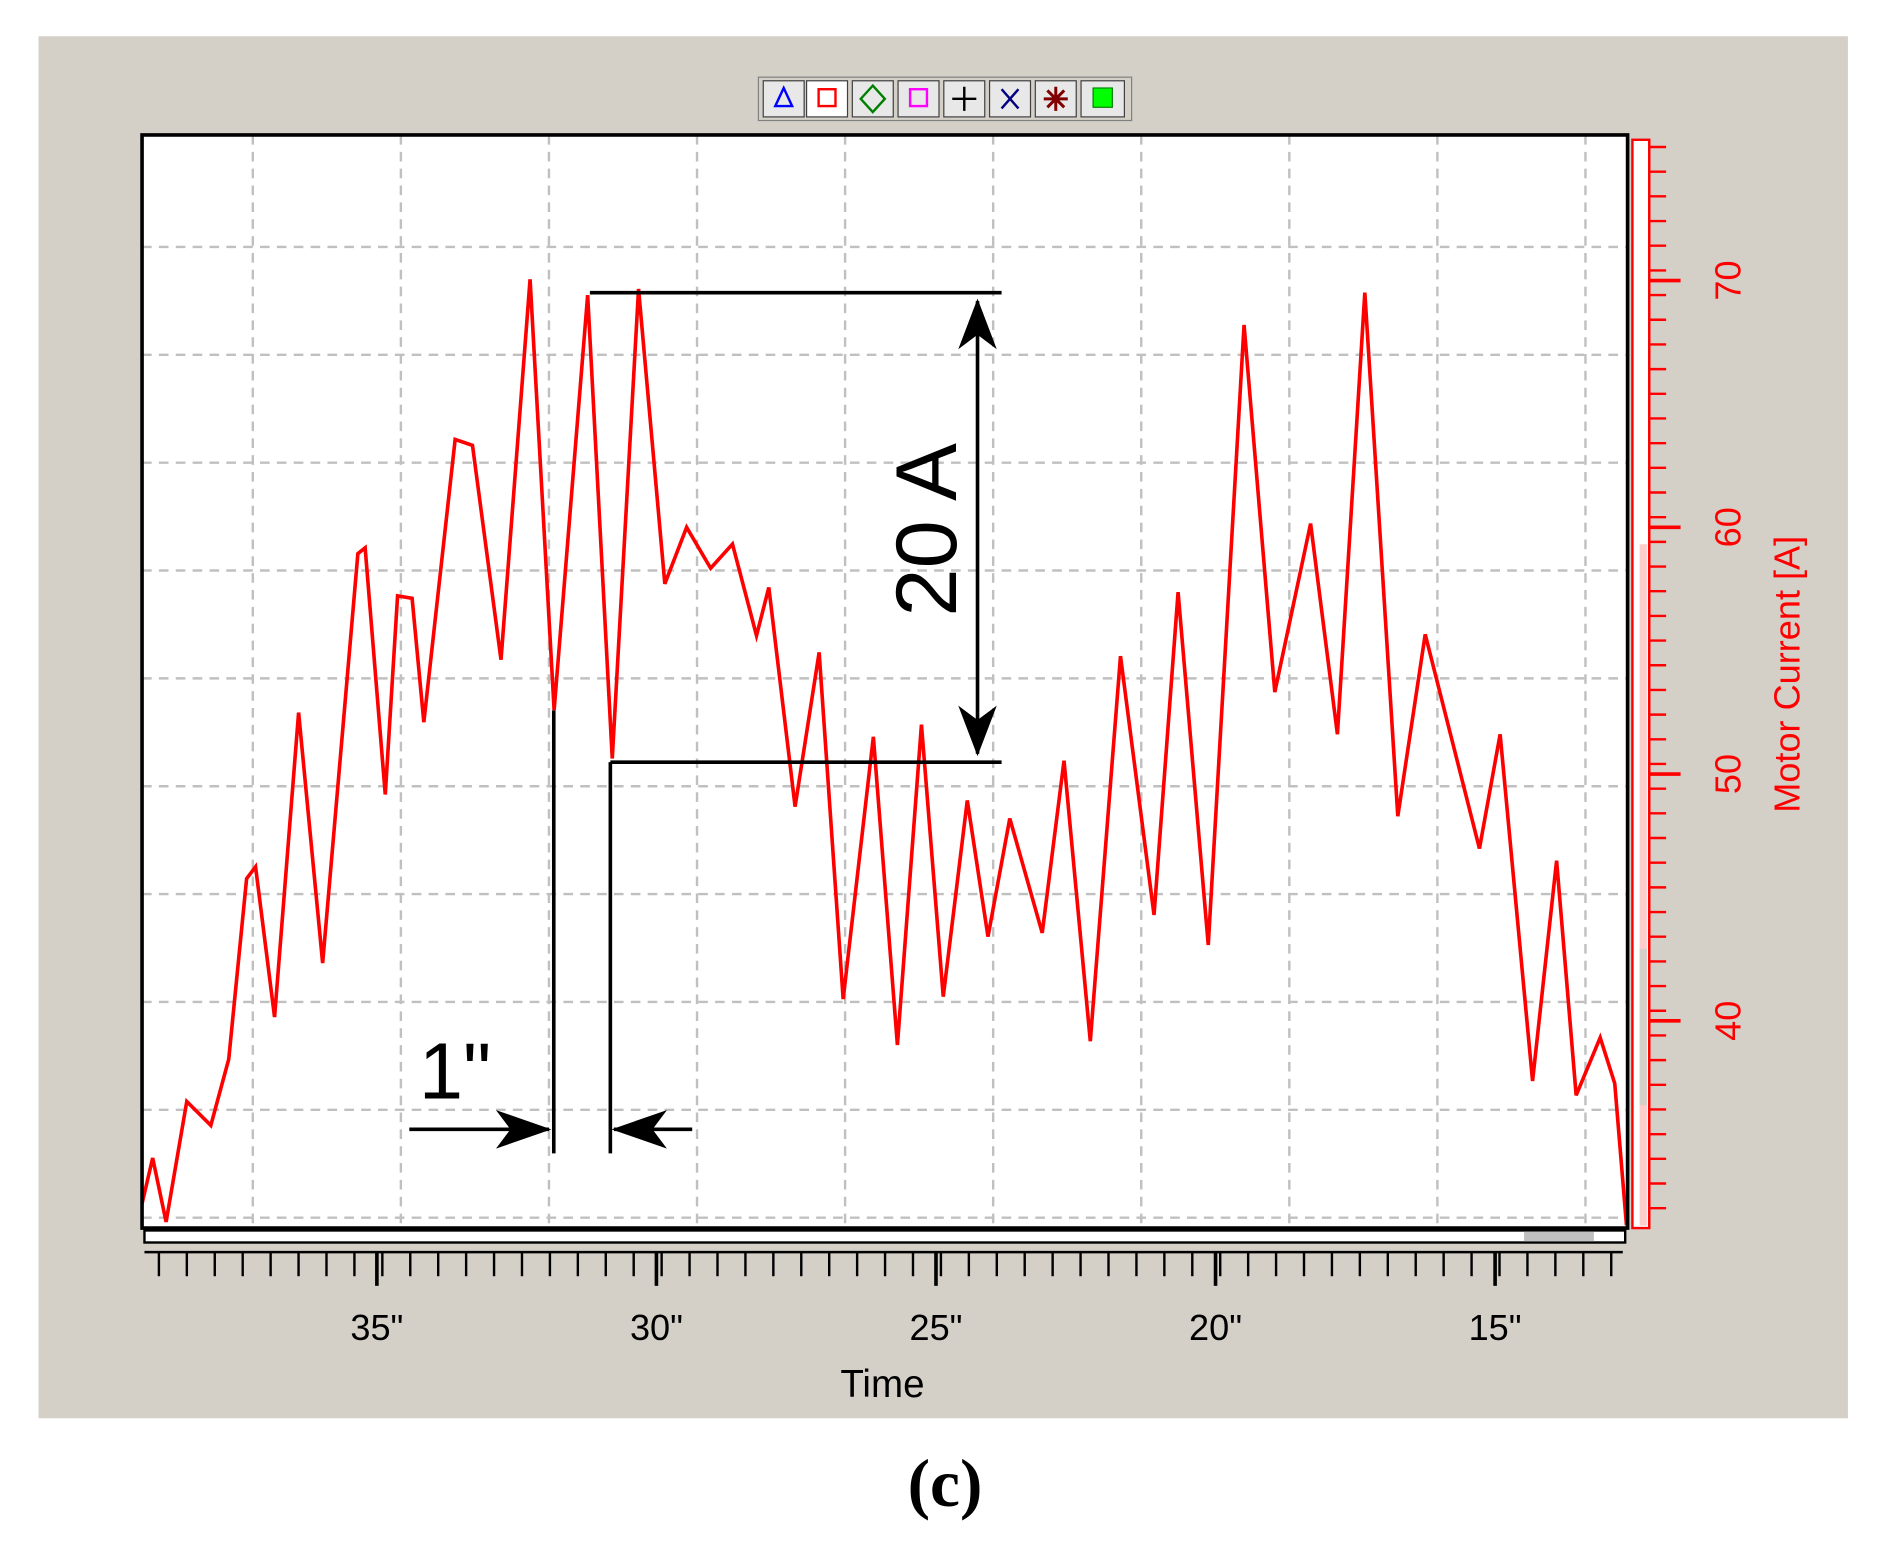  I want to click on tool-plus-icon, so click(964, 98).